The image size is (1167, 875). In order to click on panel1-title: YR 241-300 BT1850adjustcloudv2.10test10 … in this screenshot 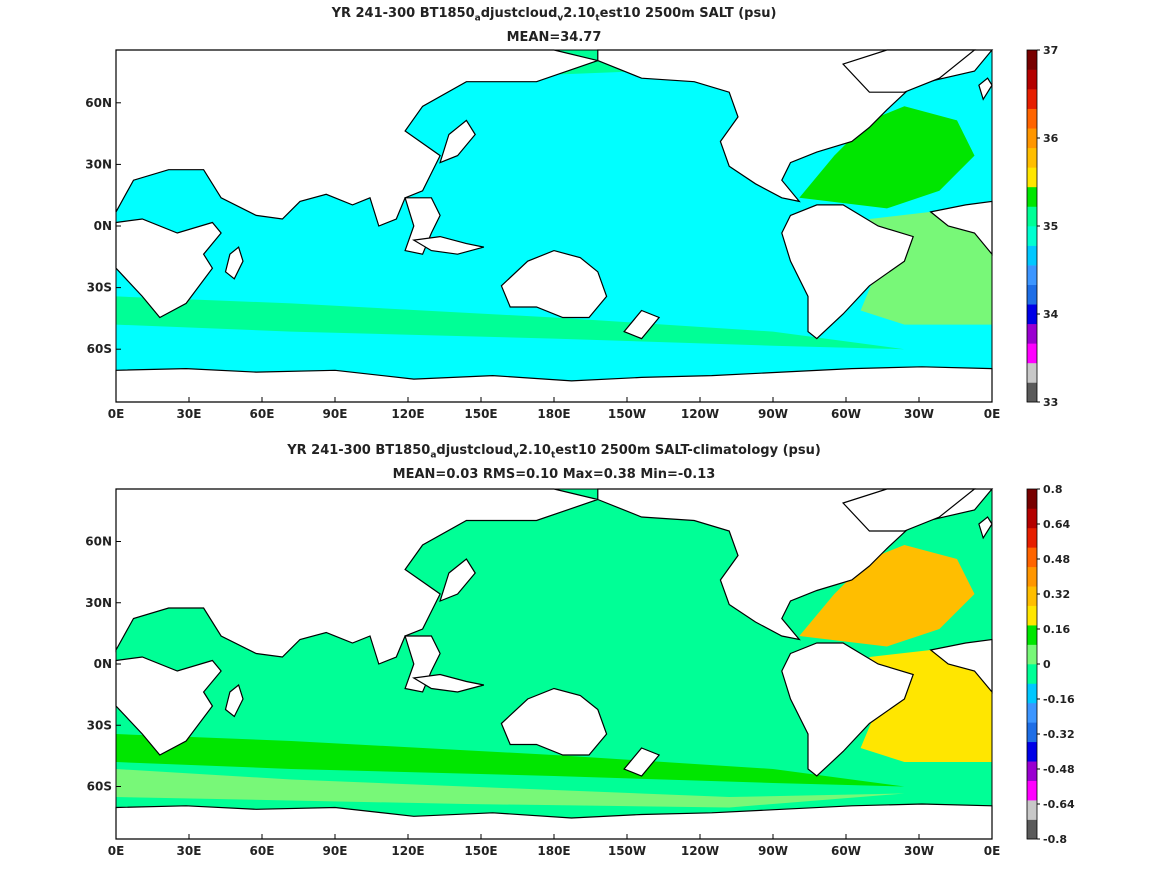, I will do `click(554, 15)`.